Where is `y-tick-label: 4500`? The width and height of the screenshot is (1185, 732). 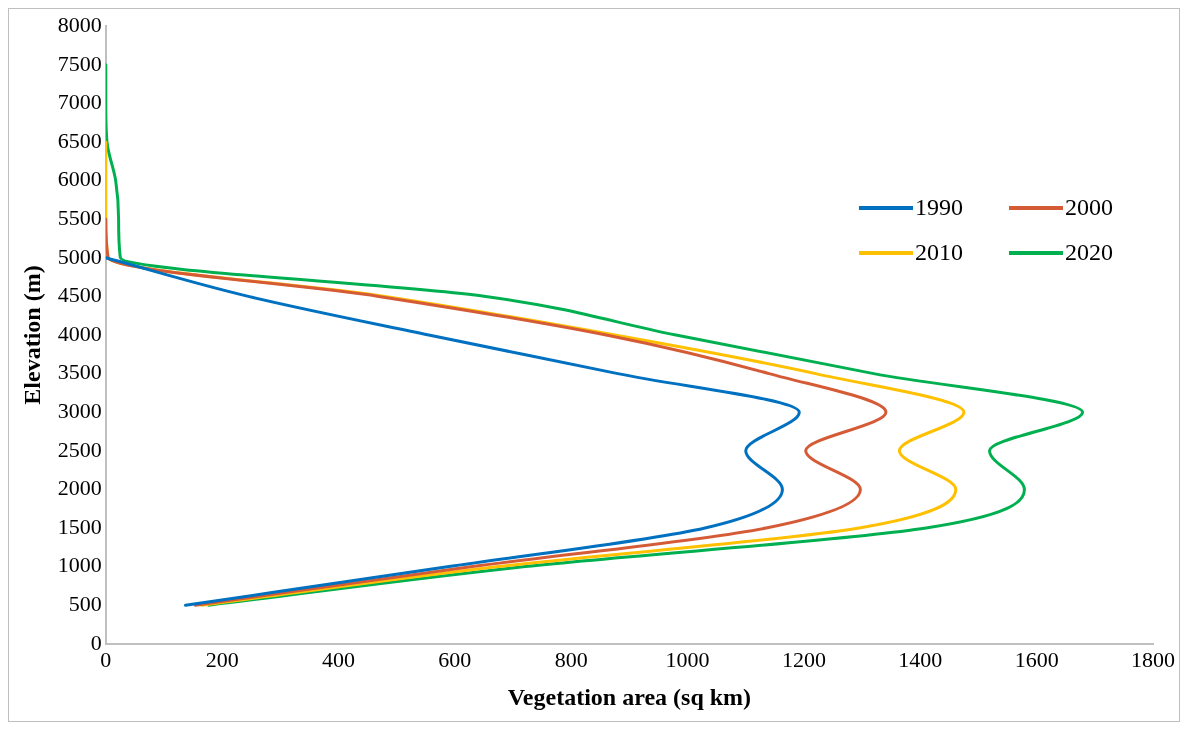
y-tick-label: 4500 is located at coordinates (79, 295).